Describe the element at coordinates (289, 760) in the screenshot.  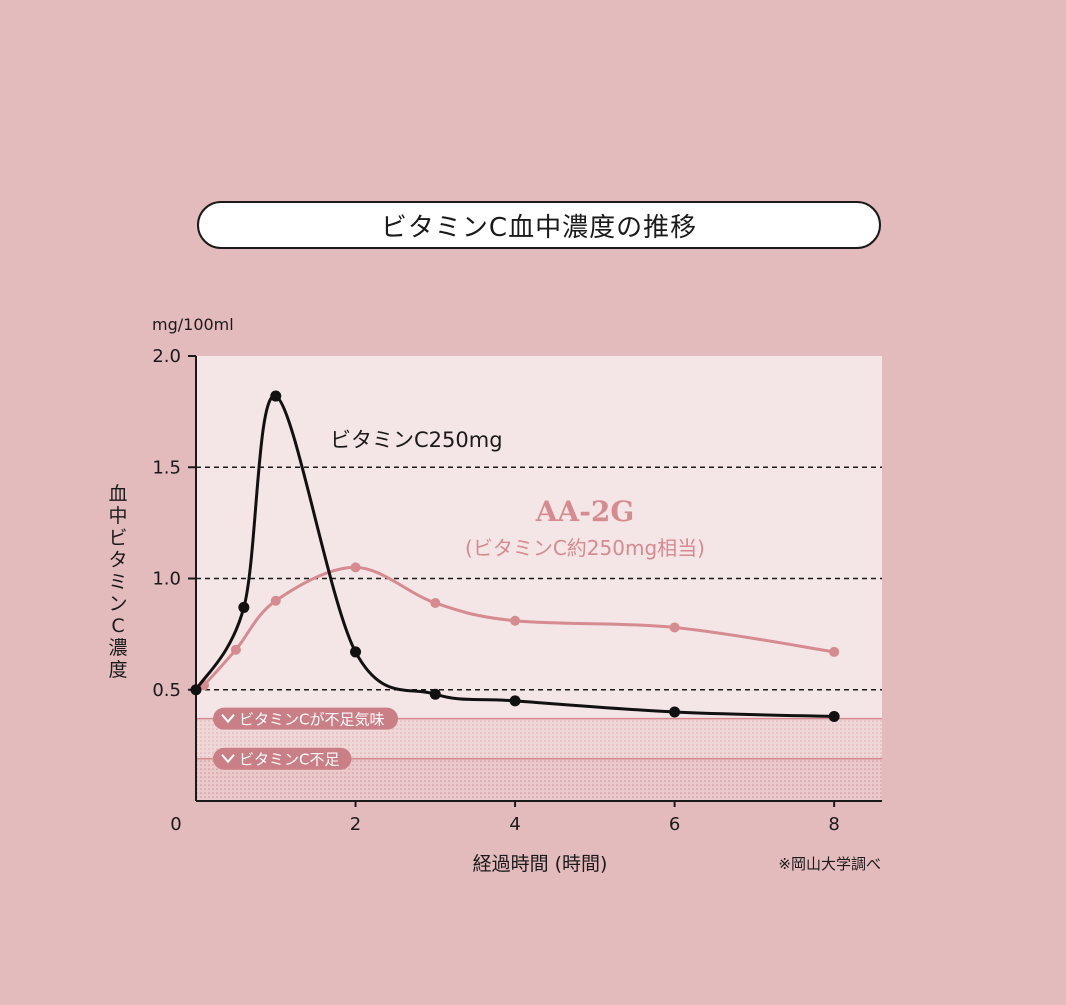
I see `threshold-label-1: ビタミンC不足` at that location.